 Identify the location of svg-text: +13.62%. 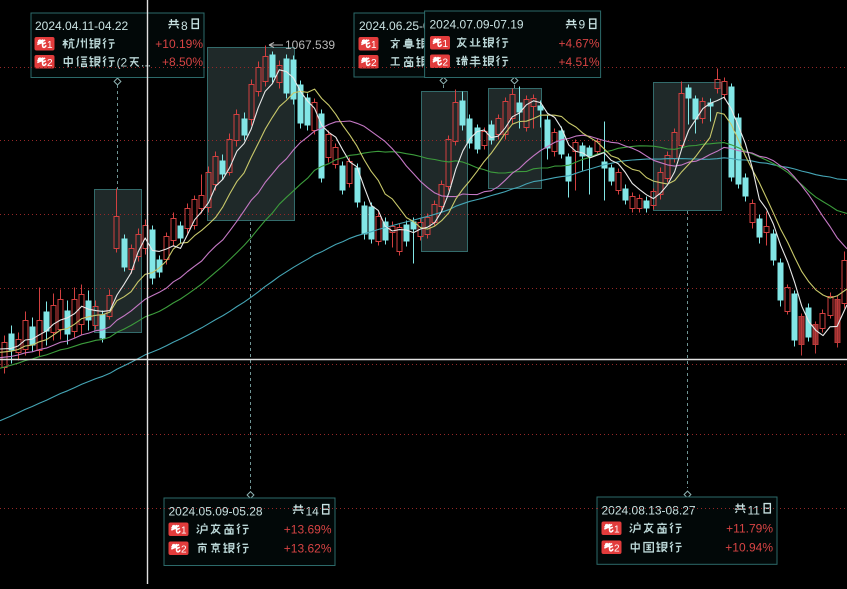
(308, 549).